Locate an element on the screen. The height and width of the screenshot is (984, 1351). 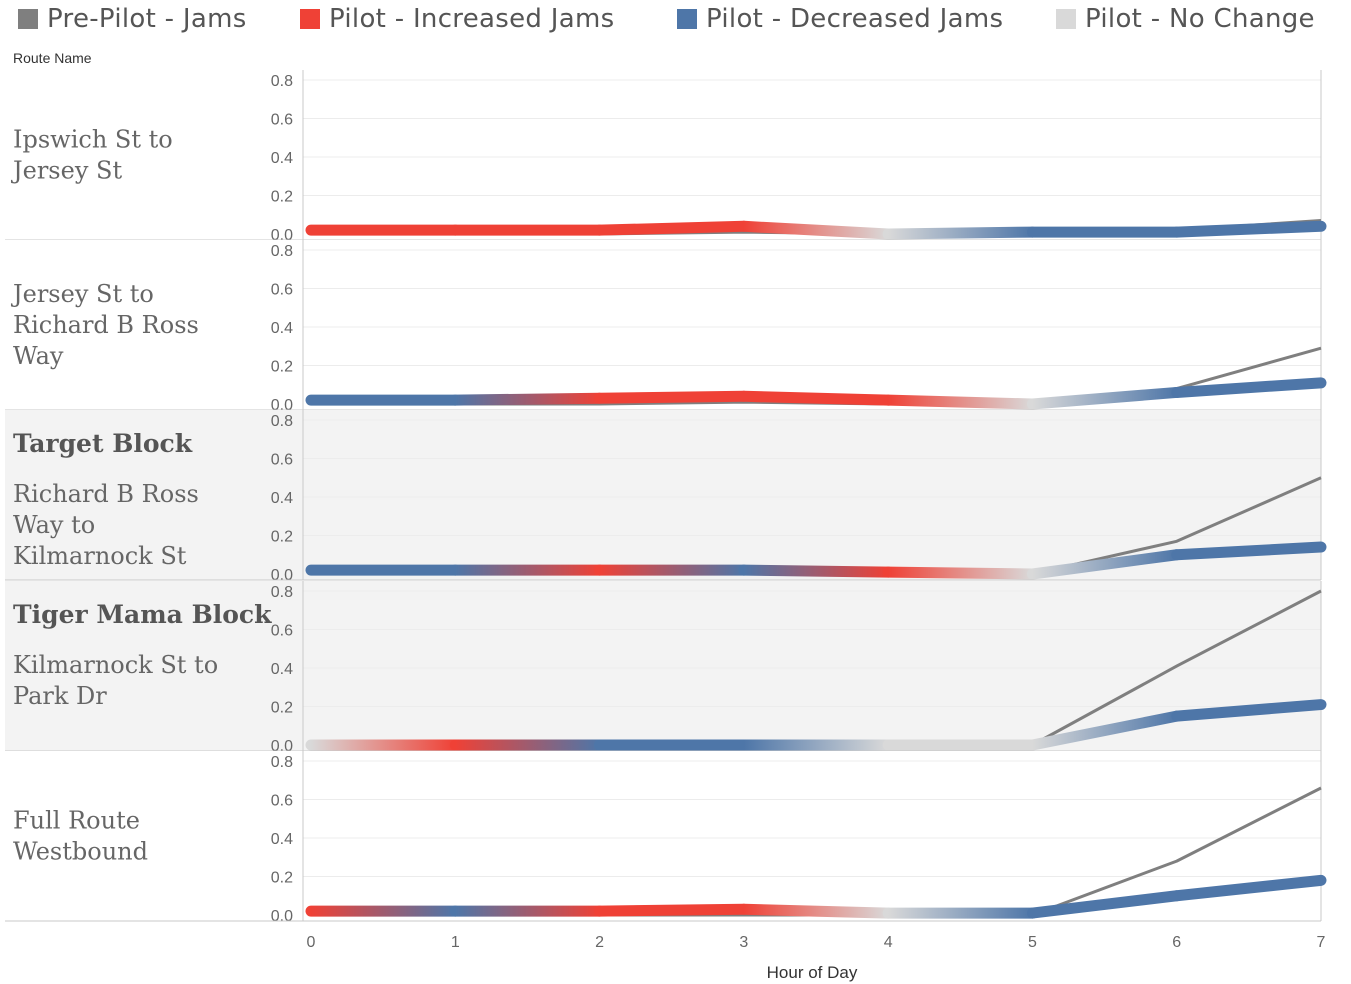
legend-item-increased: Pilot - Increased Jams is located at coordinates (457, 19).